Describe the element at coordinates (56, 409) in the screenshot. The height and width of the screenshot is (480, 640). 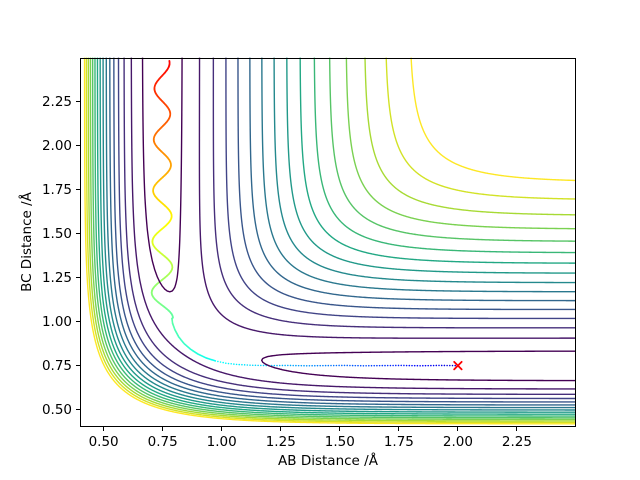
I see `y-tick-label: 0.50` at that location.